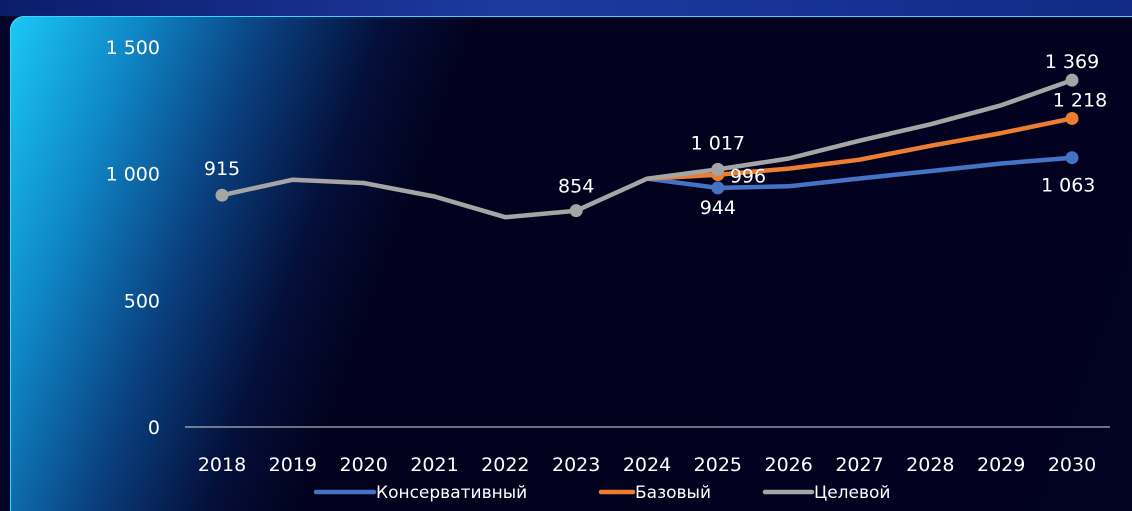 The image size is (1132, 511). Describe the element at coordinates (293, 465) in the screenshot. I see `x-tick-label: 2019` at that location.